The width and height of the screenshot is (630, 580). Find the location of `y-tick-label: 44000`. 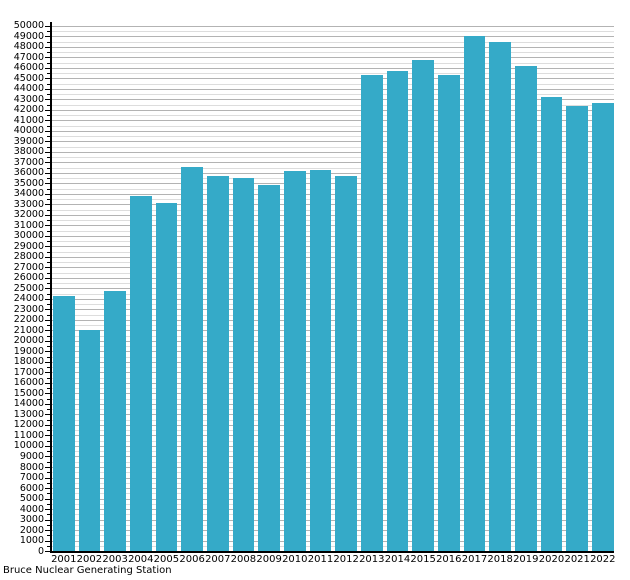

y-tick-label: 44000 is located at coordinates (28, 89).